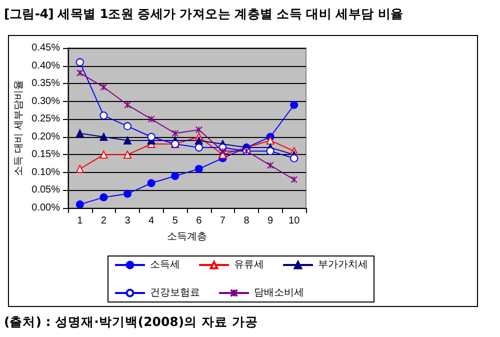  What do you see at coordinates (46, 48) in the screenshot?
I see `y-tick-label: 0.45%` at bounding box center [46, 48].